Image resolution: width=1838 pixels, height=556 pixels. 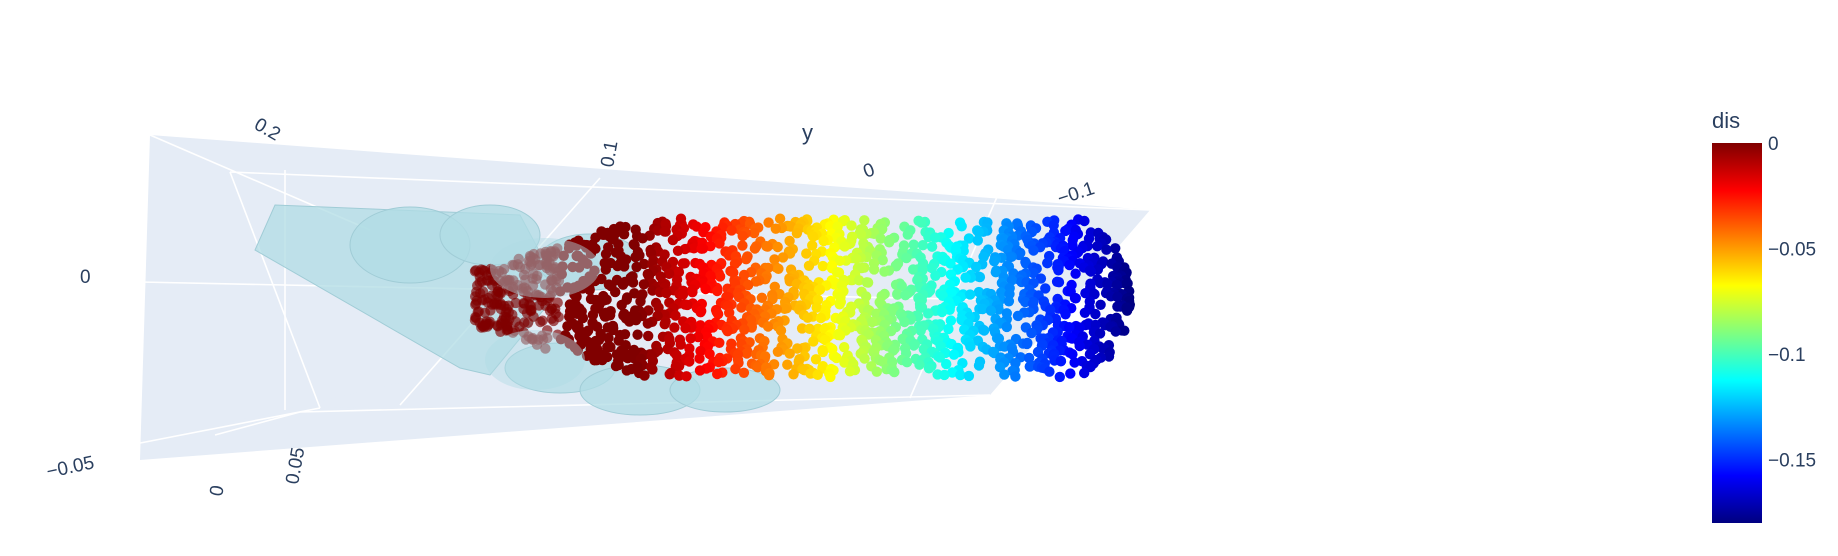 I want to click on point-cloud, so click(x=802, y=298).